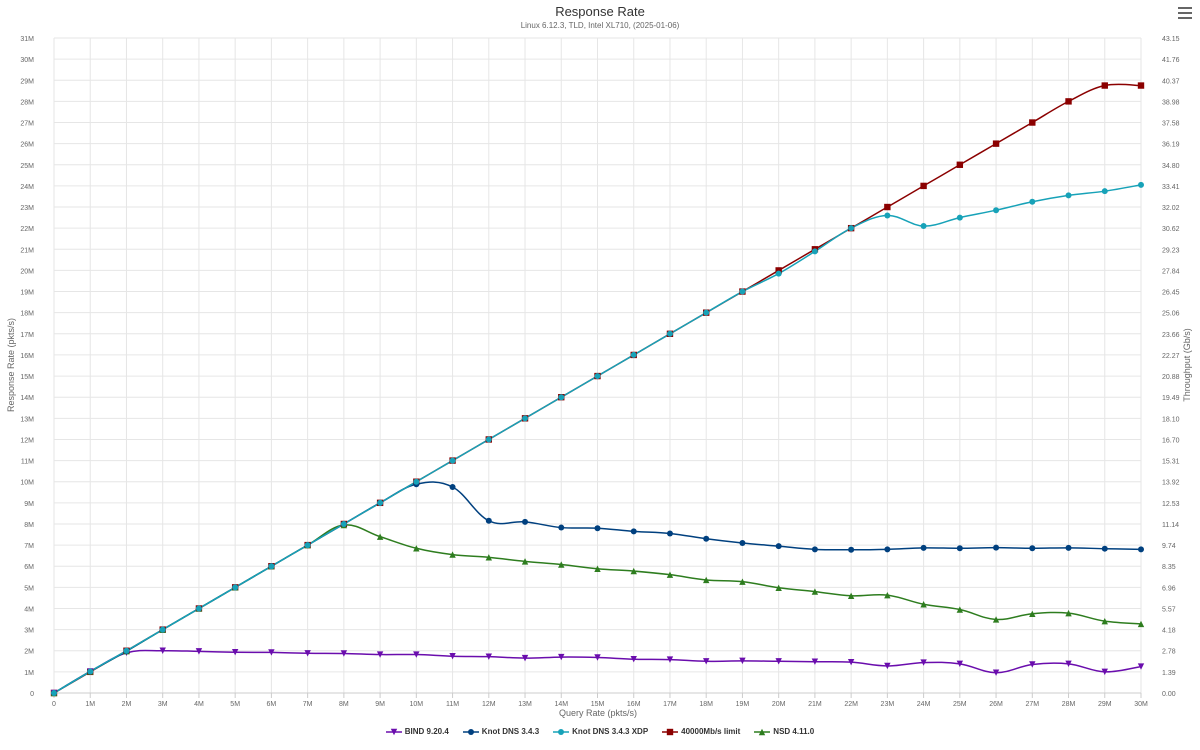 The image size is (1200, 750). What do you see at coordinates (701, 731) in the screenshot?
I see `legend-item: 40000Mb/s limit` at bounding box center [701, 731].